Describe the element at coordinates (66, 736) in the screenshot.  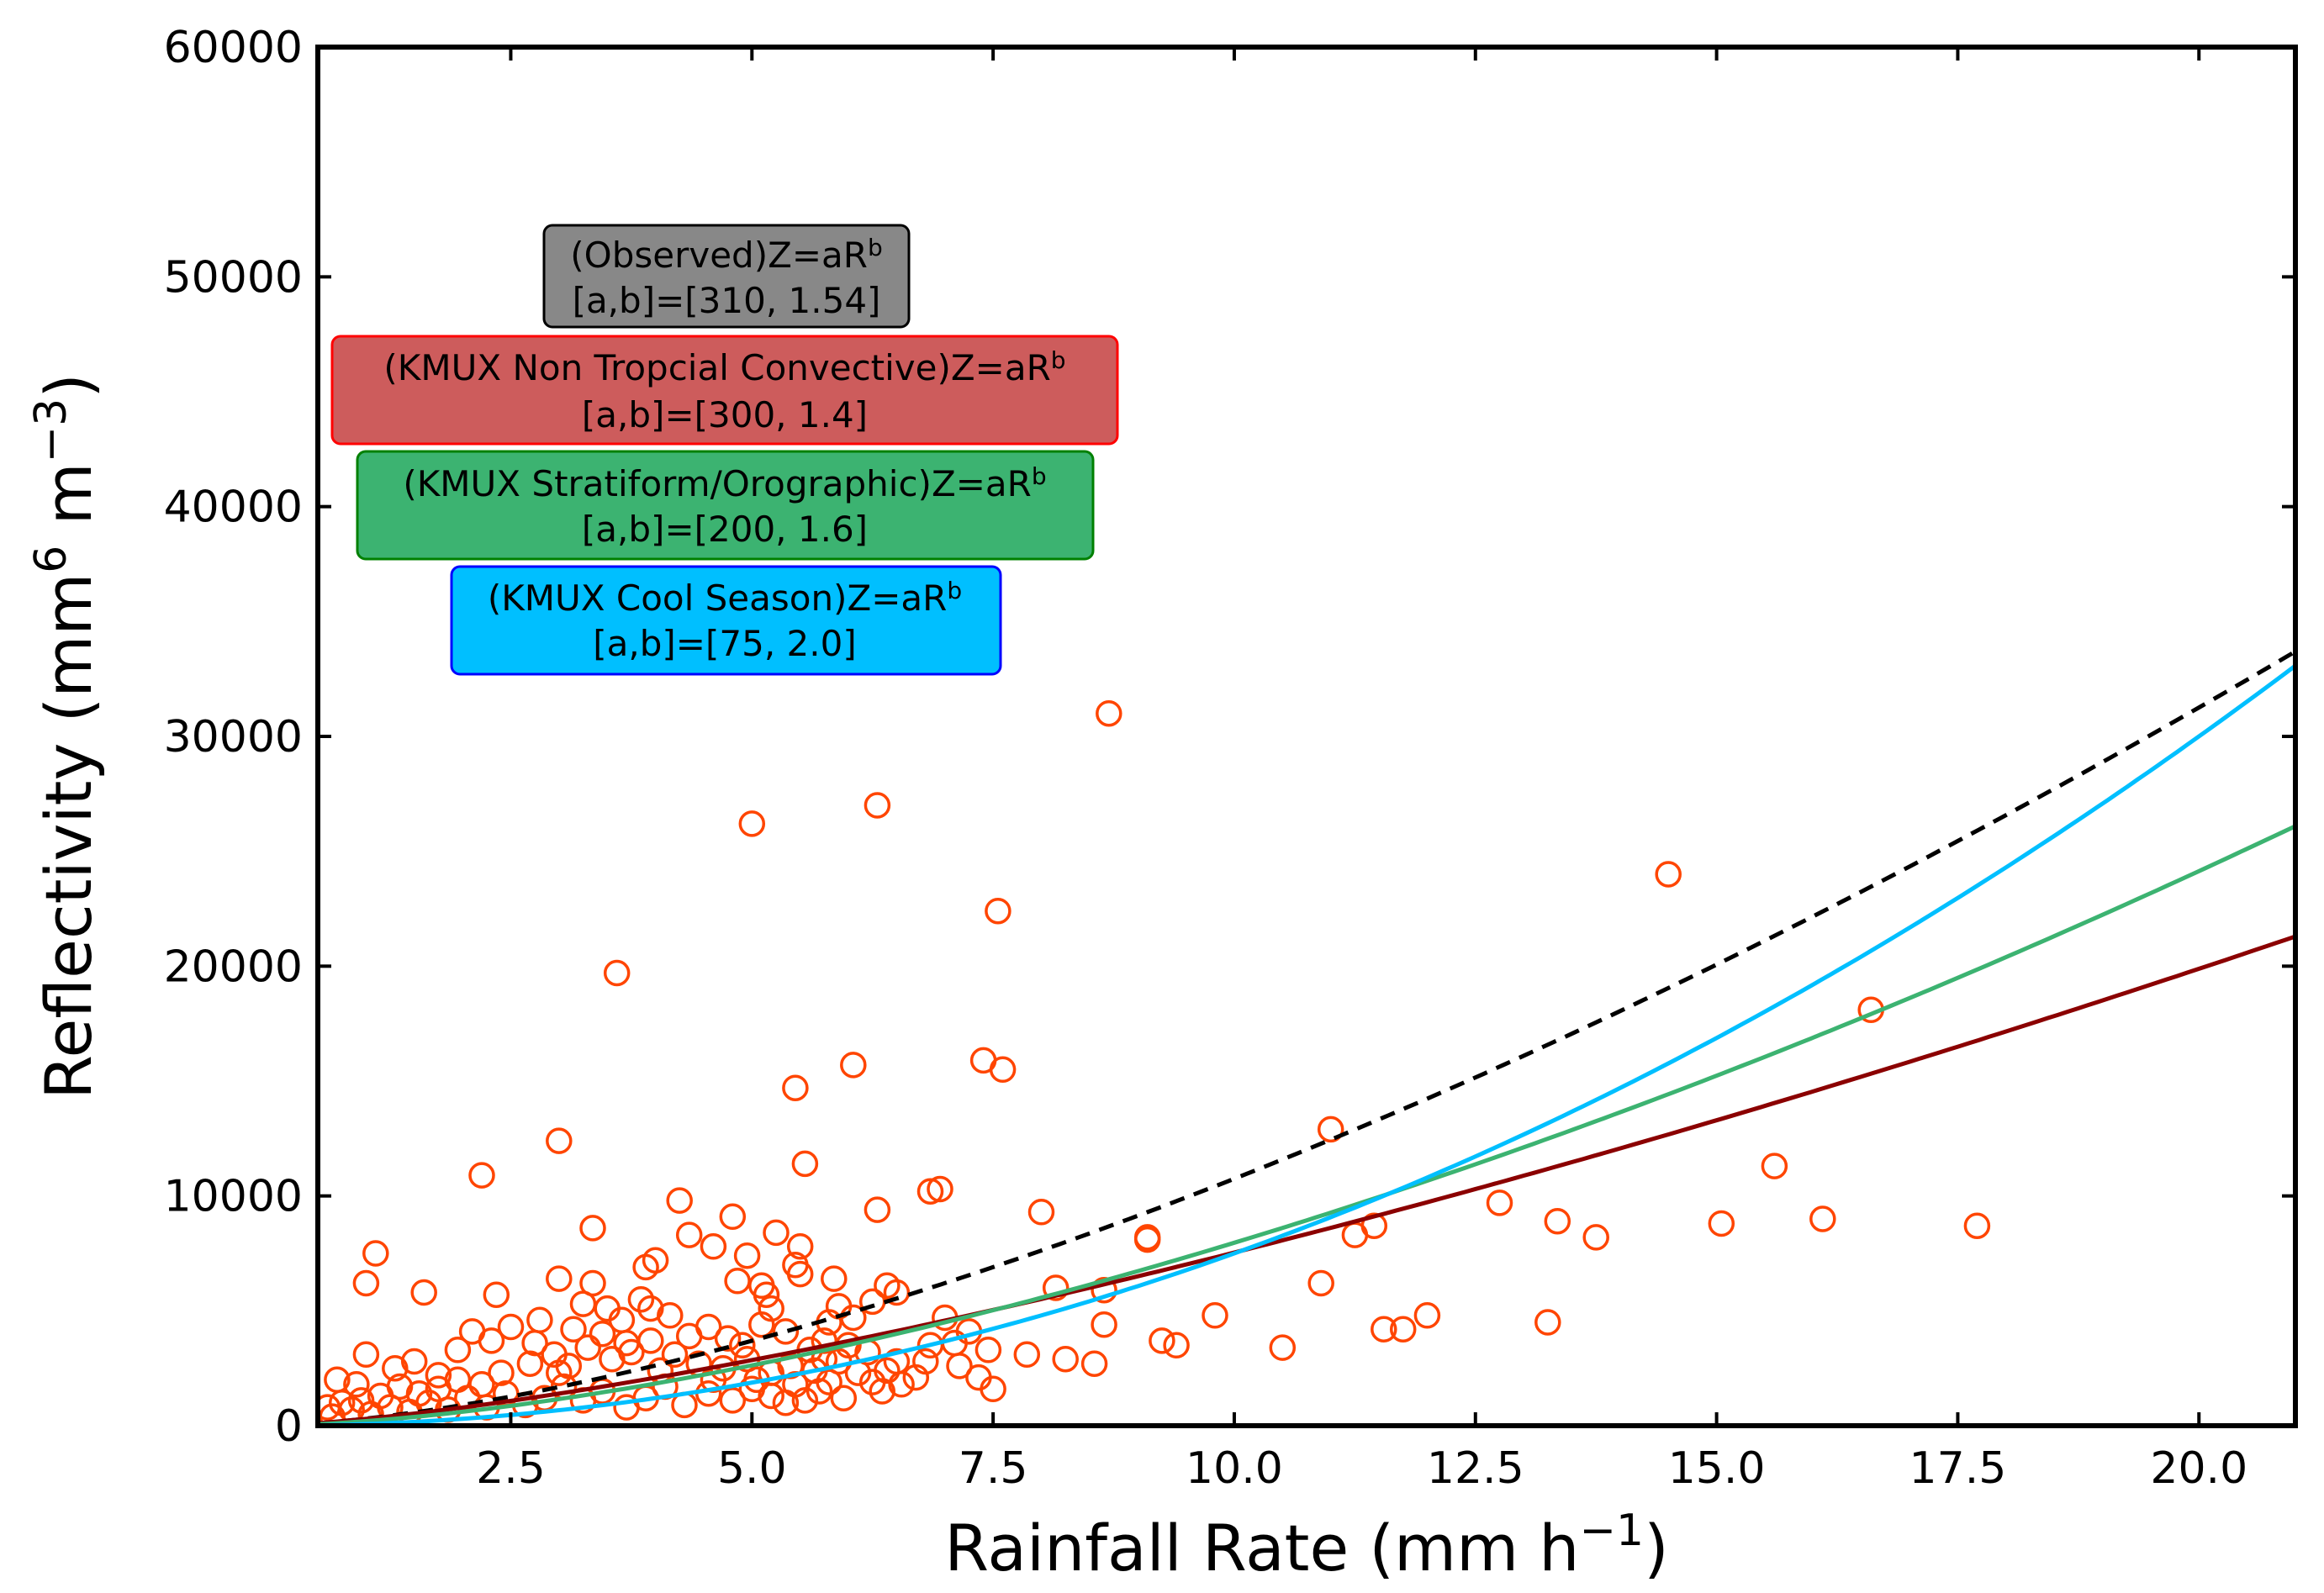
I see `y-axis-label: Reflectivity (mm6 m−3)` at that location.